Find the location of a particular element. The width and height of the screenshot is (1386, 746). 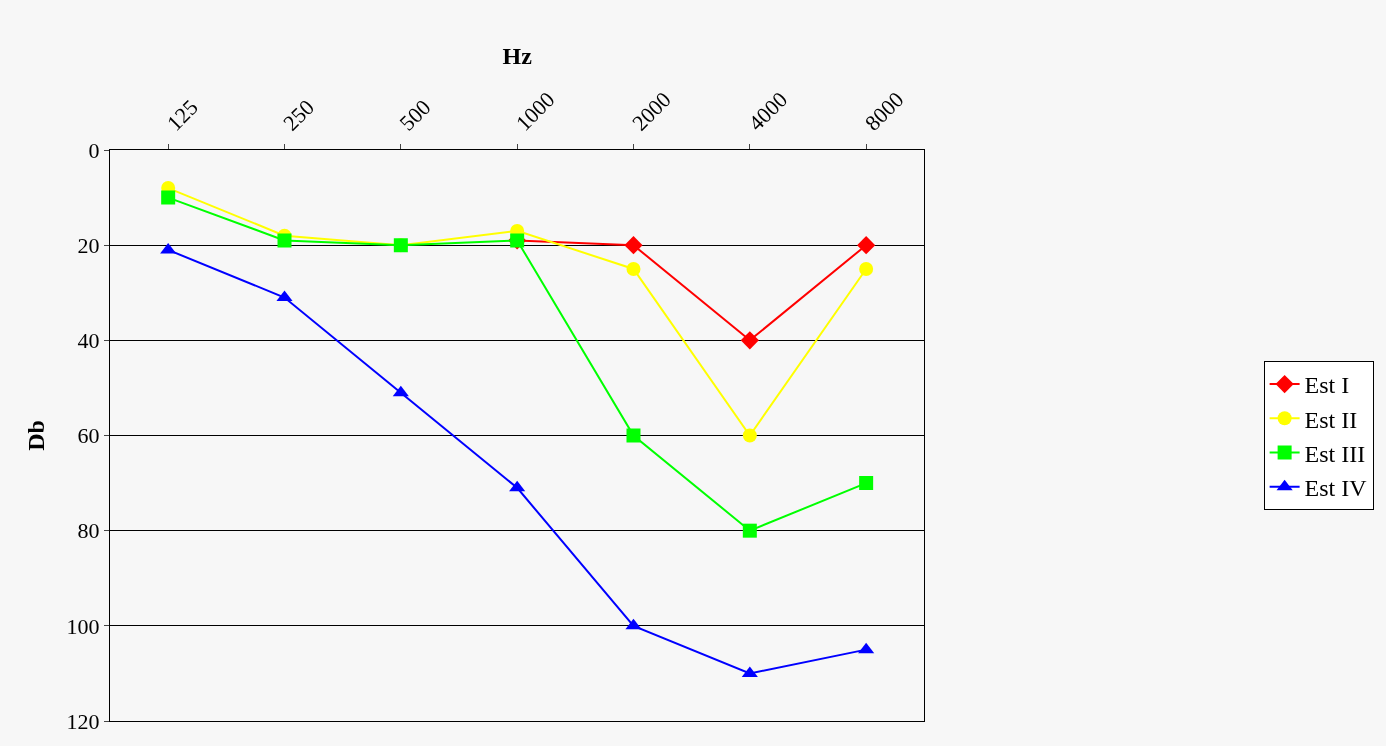

x-tick-label: 125 is located at coordinates (182, 115).